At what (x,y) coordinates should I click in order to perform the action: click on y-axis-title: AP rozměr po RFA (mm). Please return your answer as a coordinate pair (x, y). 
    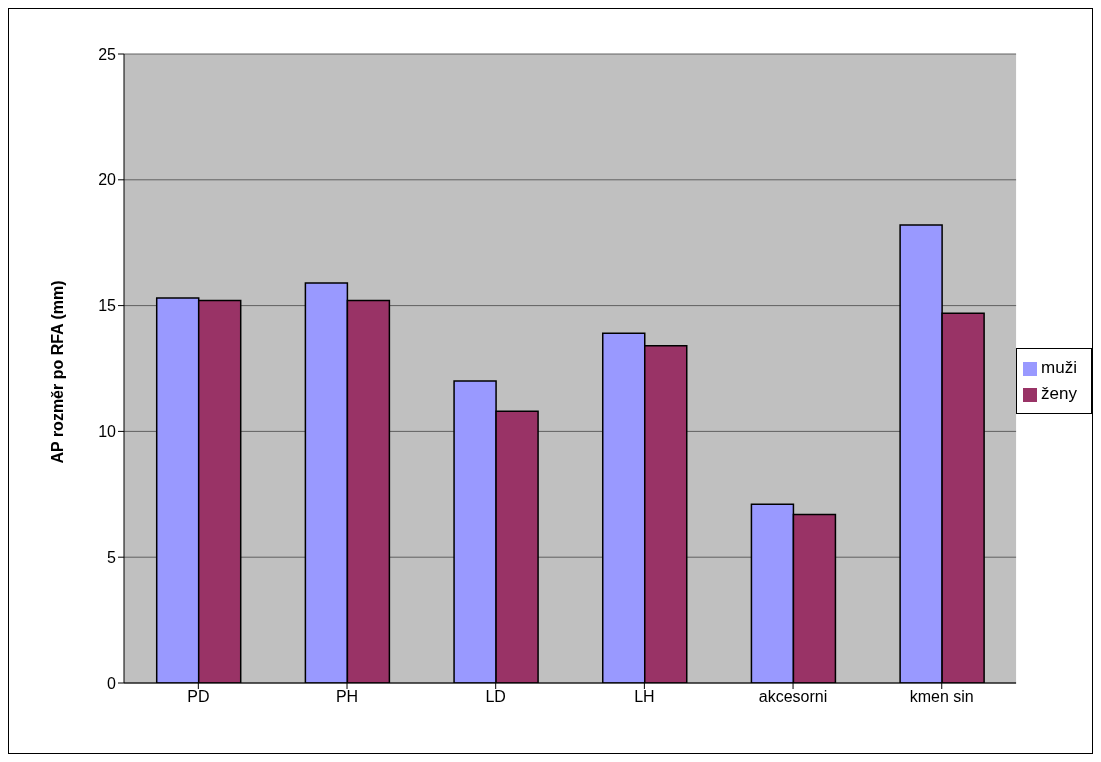
    Looking at the image, I should click on (57, 372).